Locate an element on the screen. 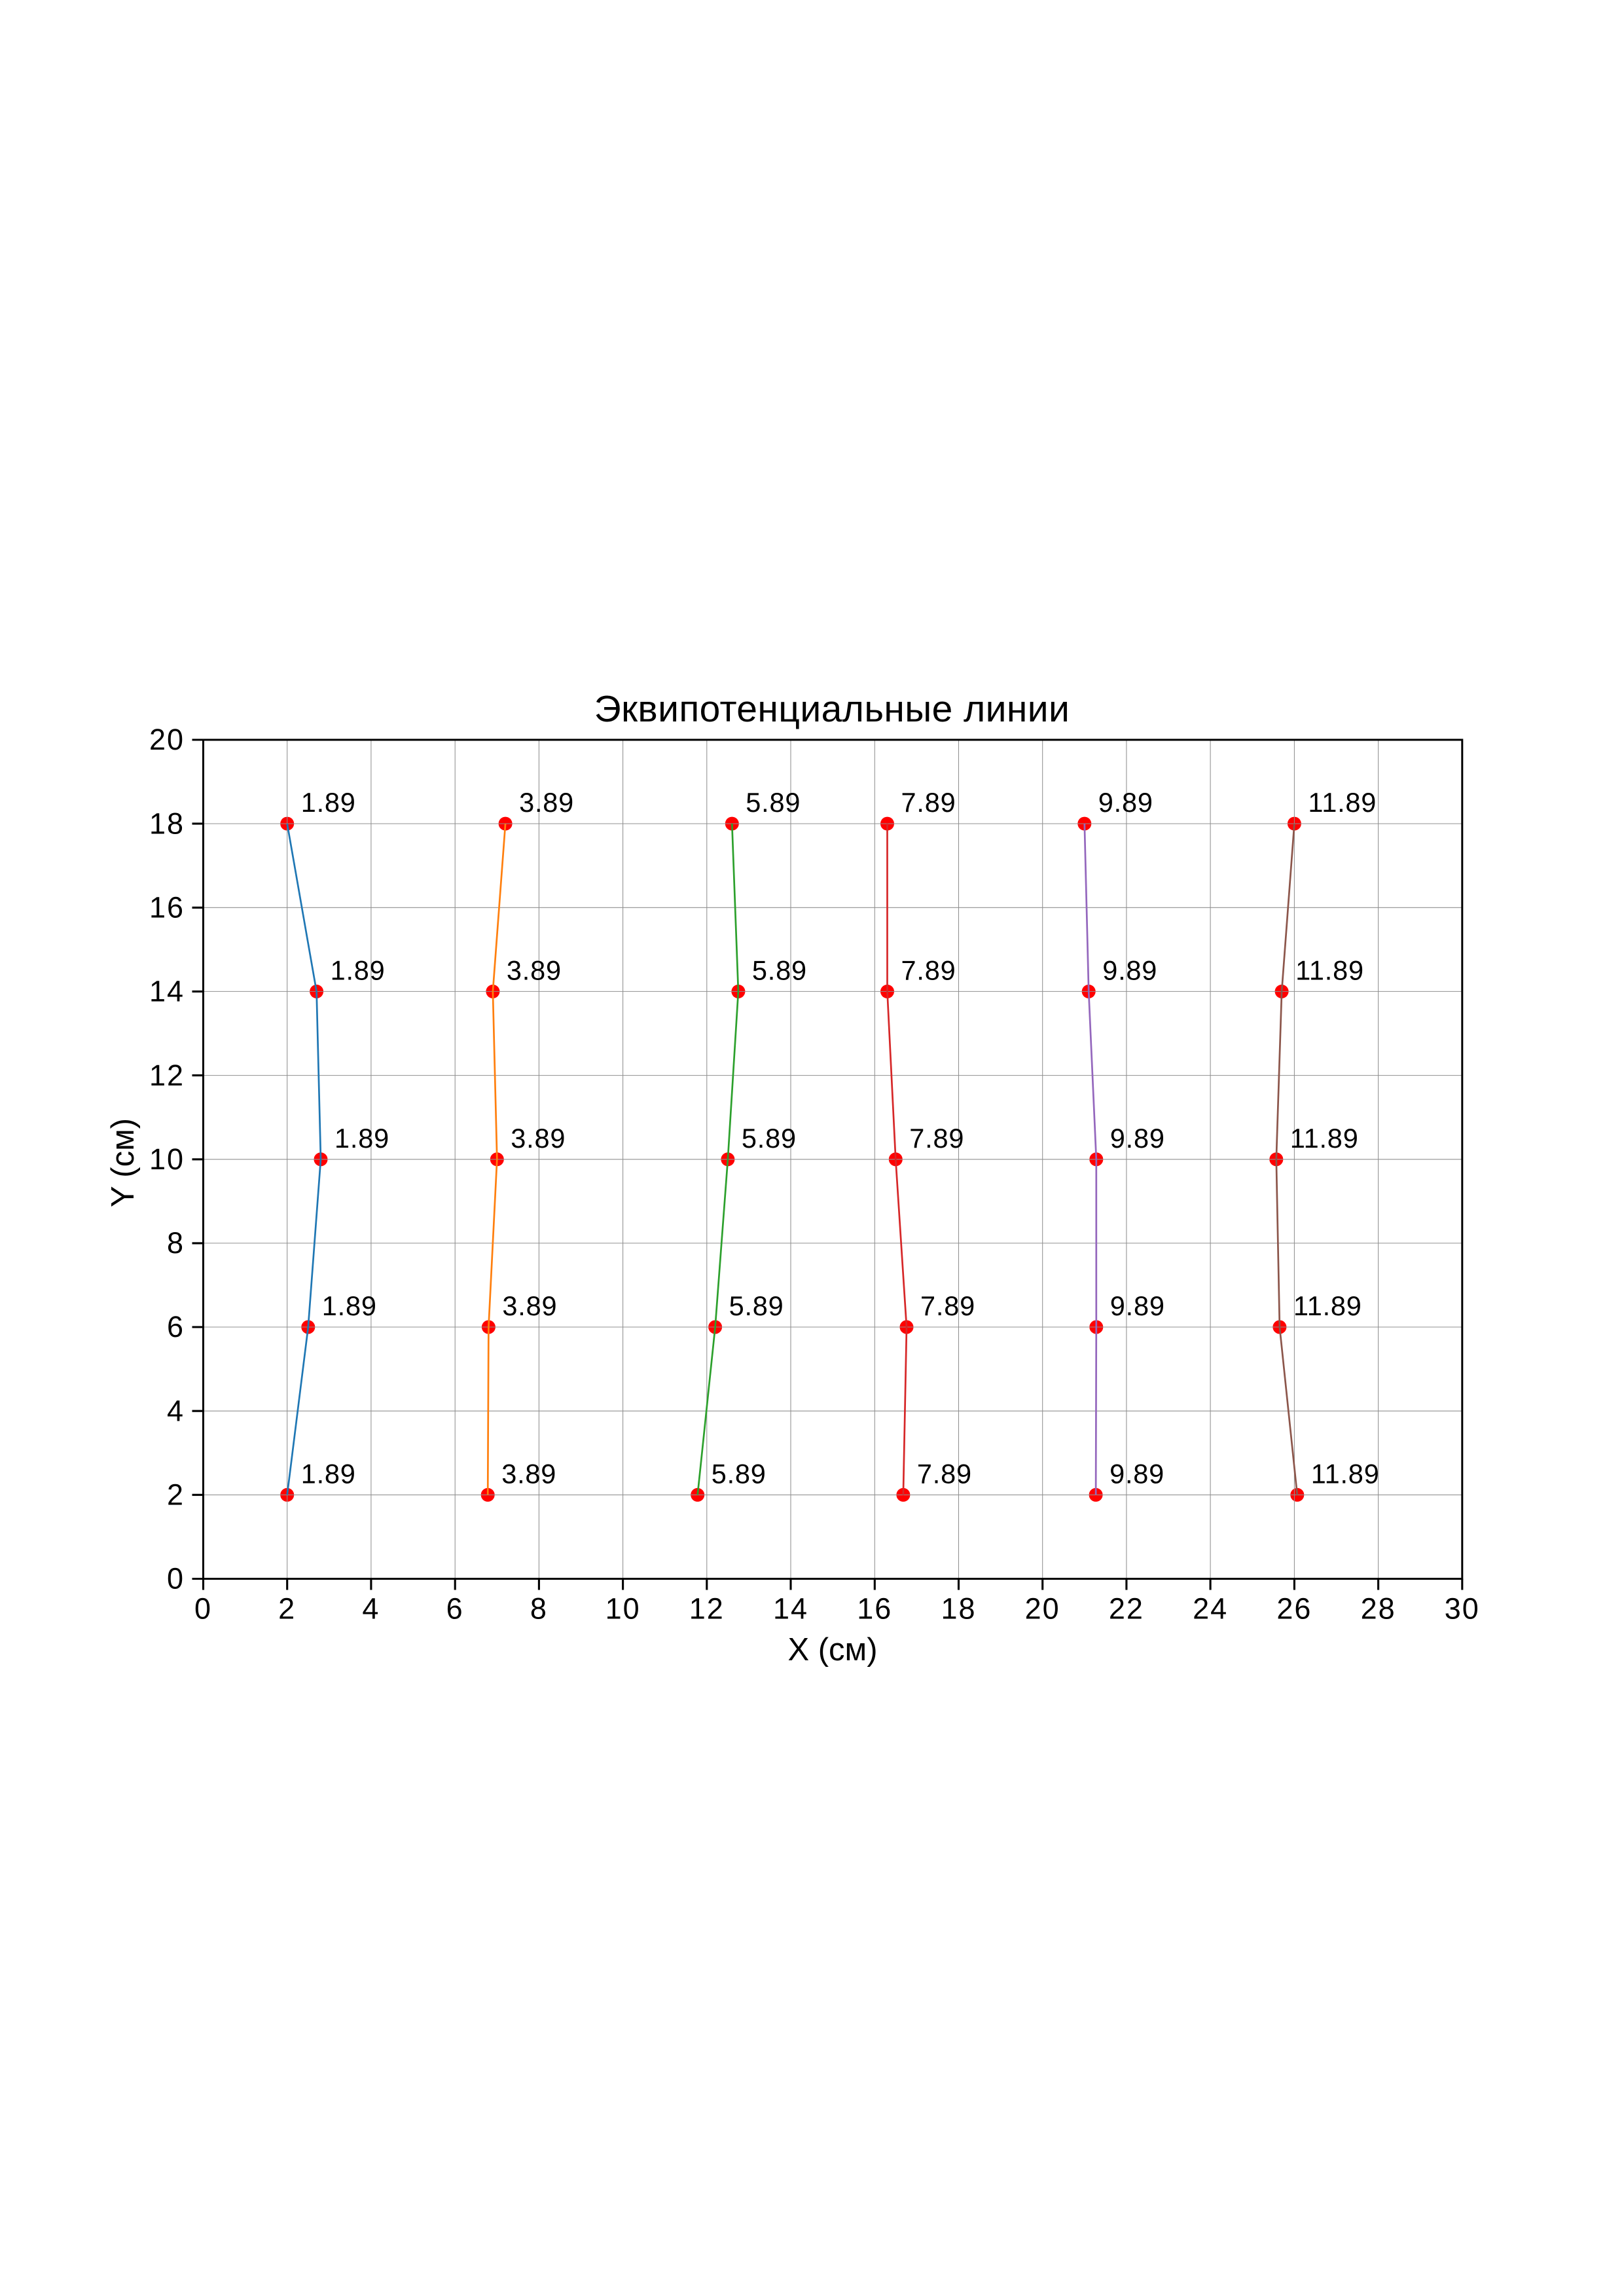  svg-text: Y (см) is located at coordinates (123, 1162).